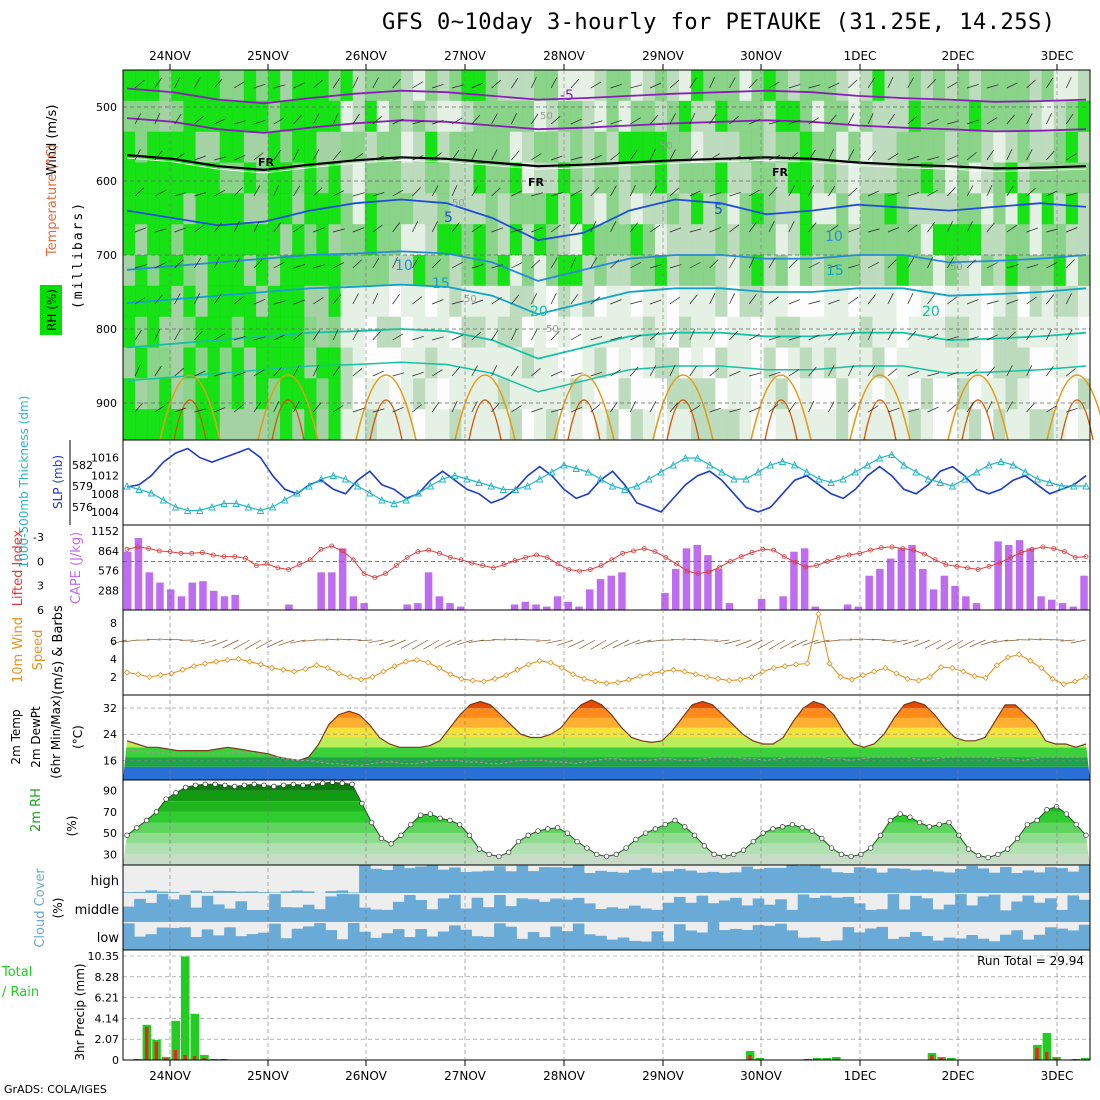 Image resolution: width=1100 pixels, height=1100 pixels. What do you see at coordinates (110, 791) in the screenshot?
I see `rh-tick-label: 90` at bounding box center [110, 791].